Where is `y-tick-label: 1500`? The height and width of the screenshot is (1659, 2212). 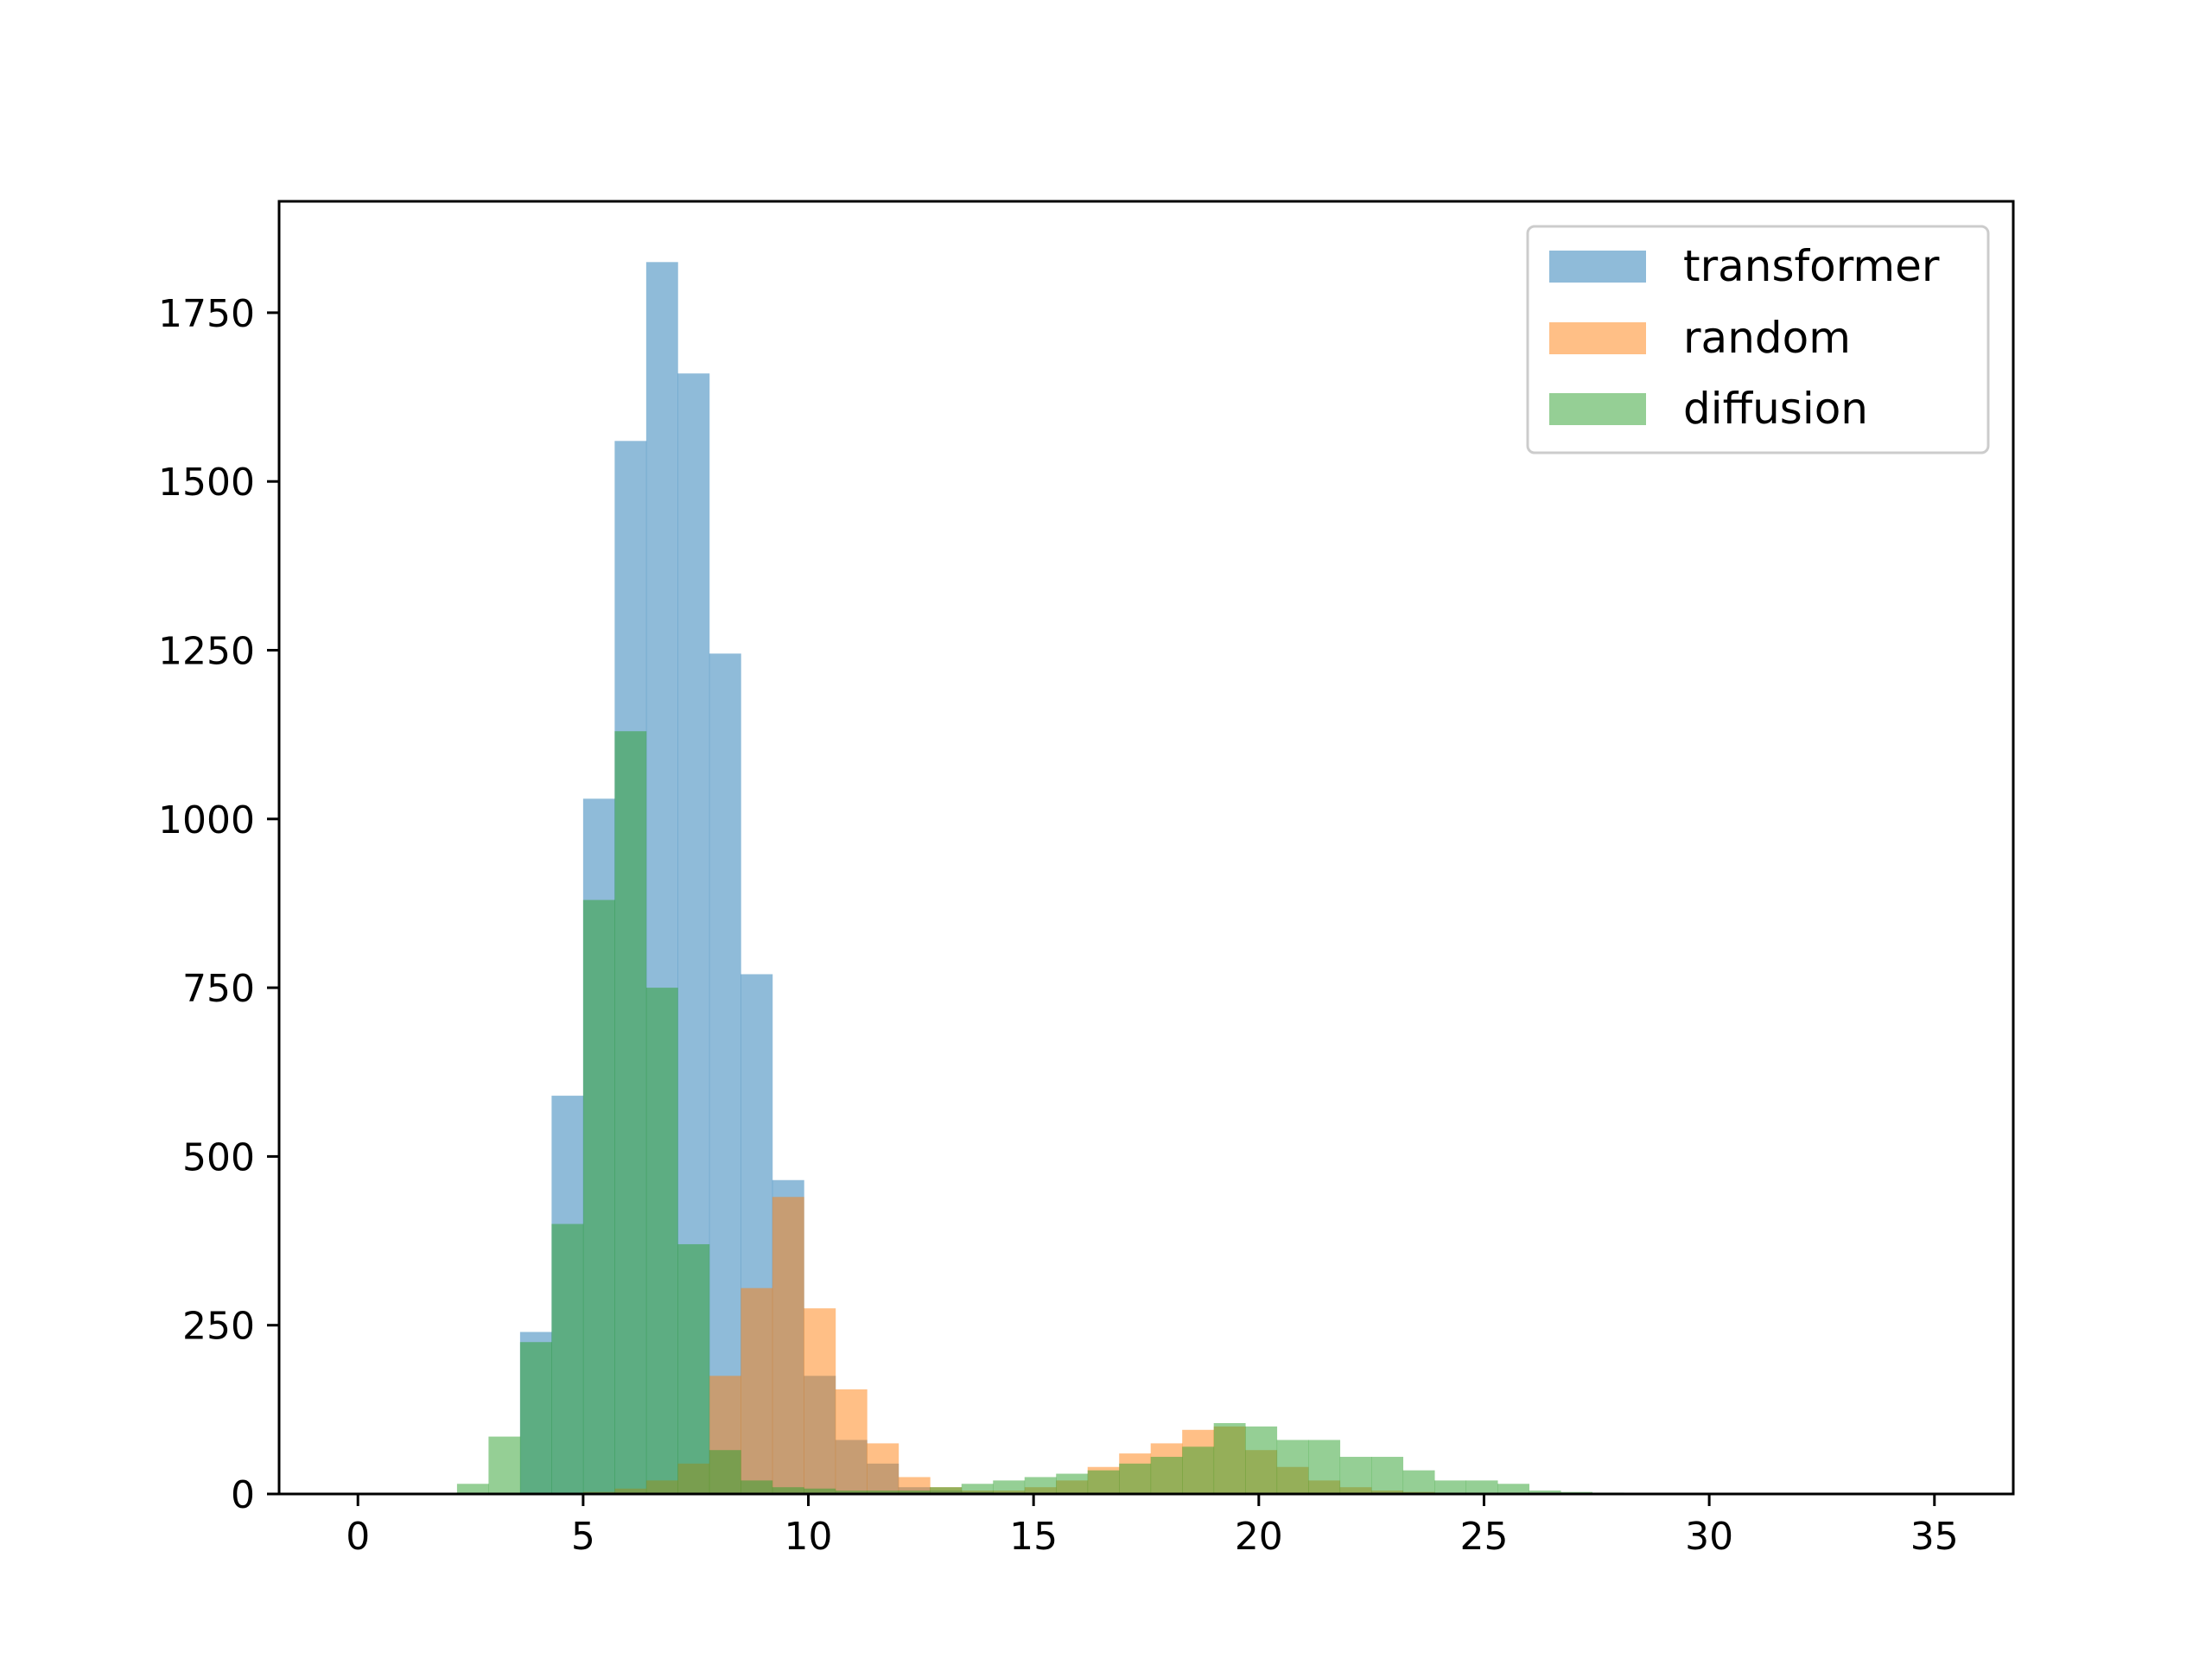 y-tick-label: 1500 is located at coordinates (206, 483).